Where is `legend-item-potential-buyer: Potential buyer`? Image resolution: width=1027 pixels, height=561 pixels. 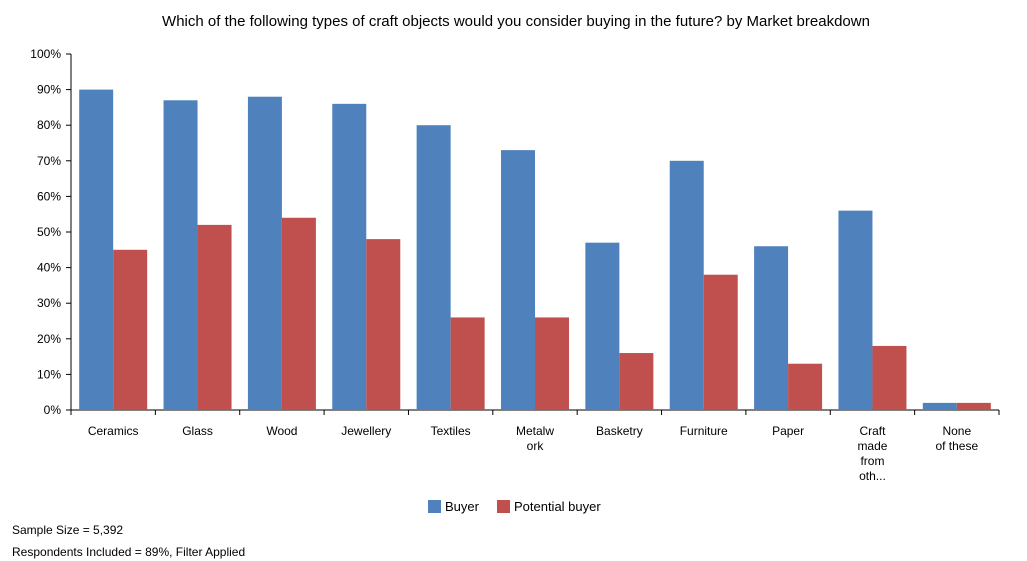
legend-item-potential-buyer: Potential buyer is located at coordinates (548, 506).